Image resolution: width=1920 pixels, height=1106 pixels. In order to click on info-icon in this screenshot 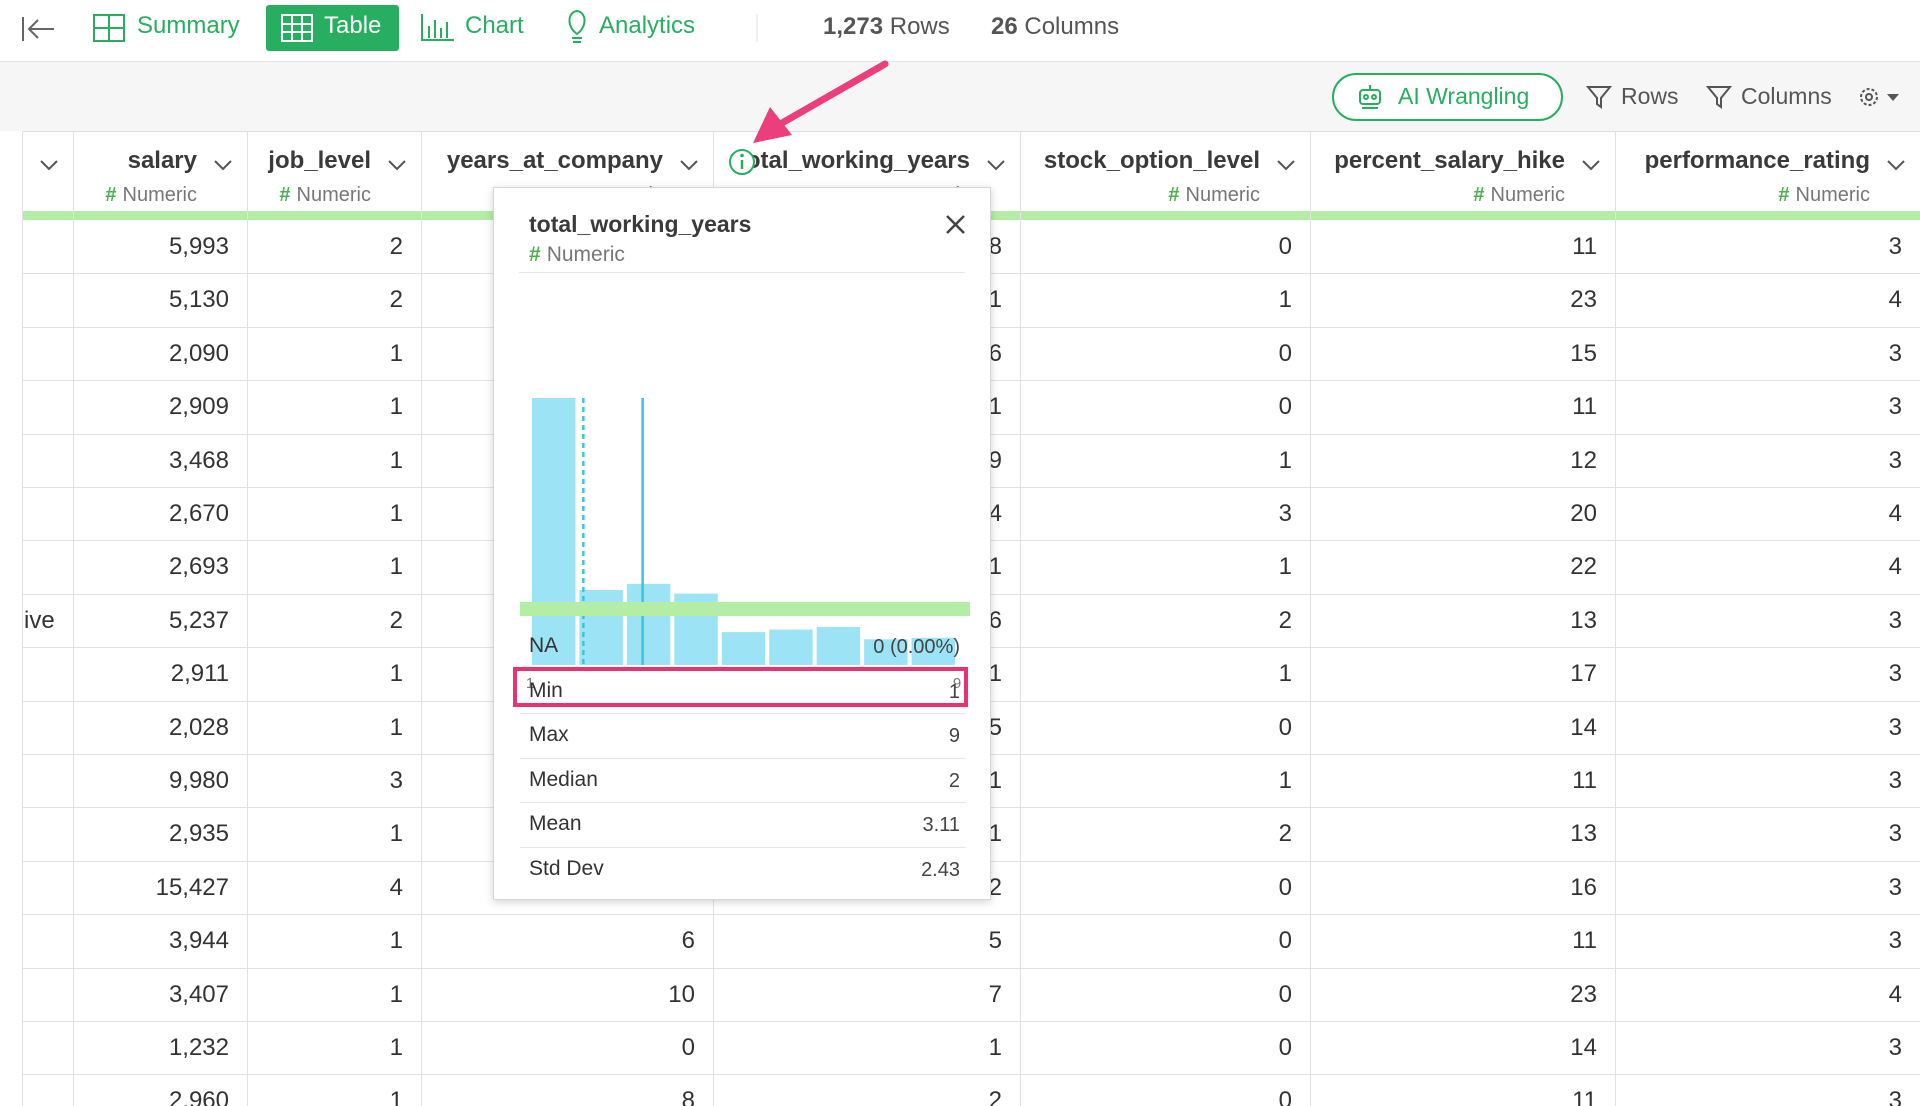, I will do `click(742, 162)`.